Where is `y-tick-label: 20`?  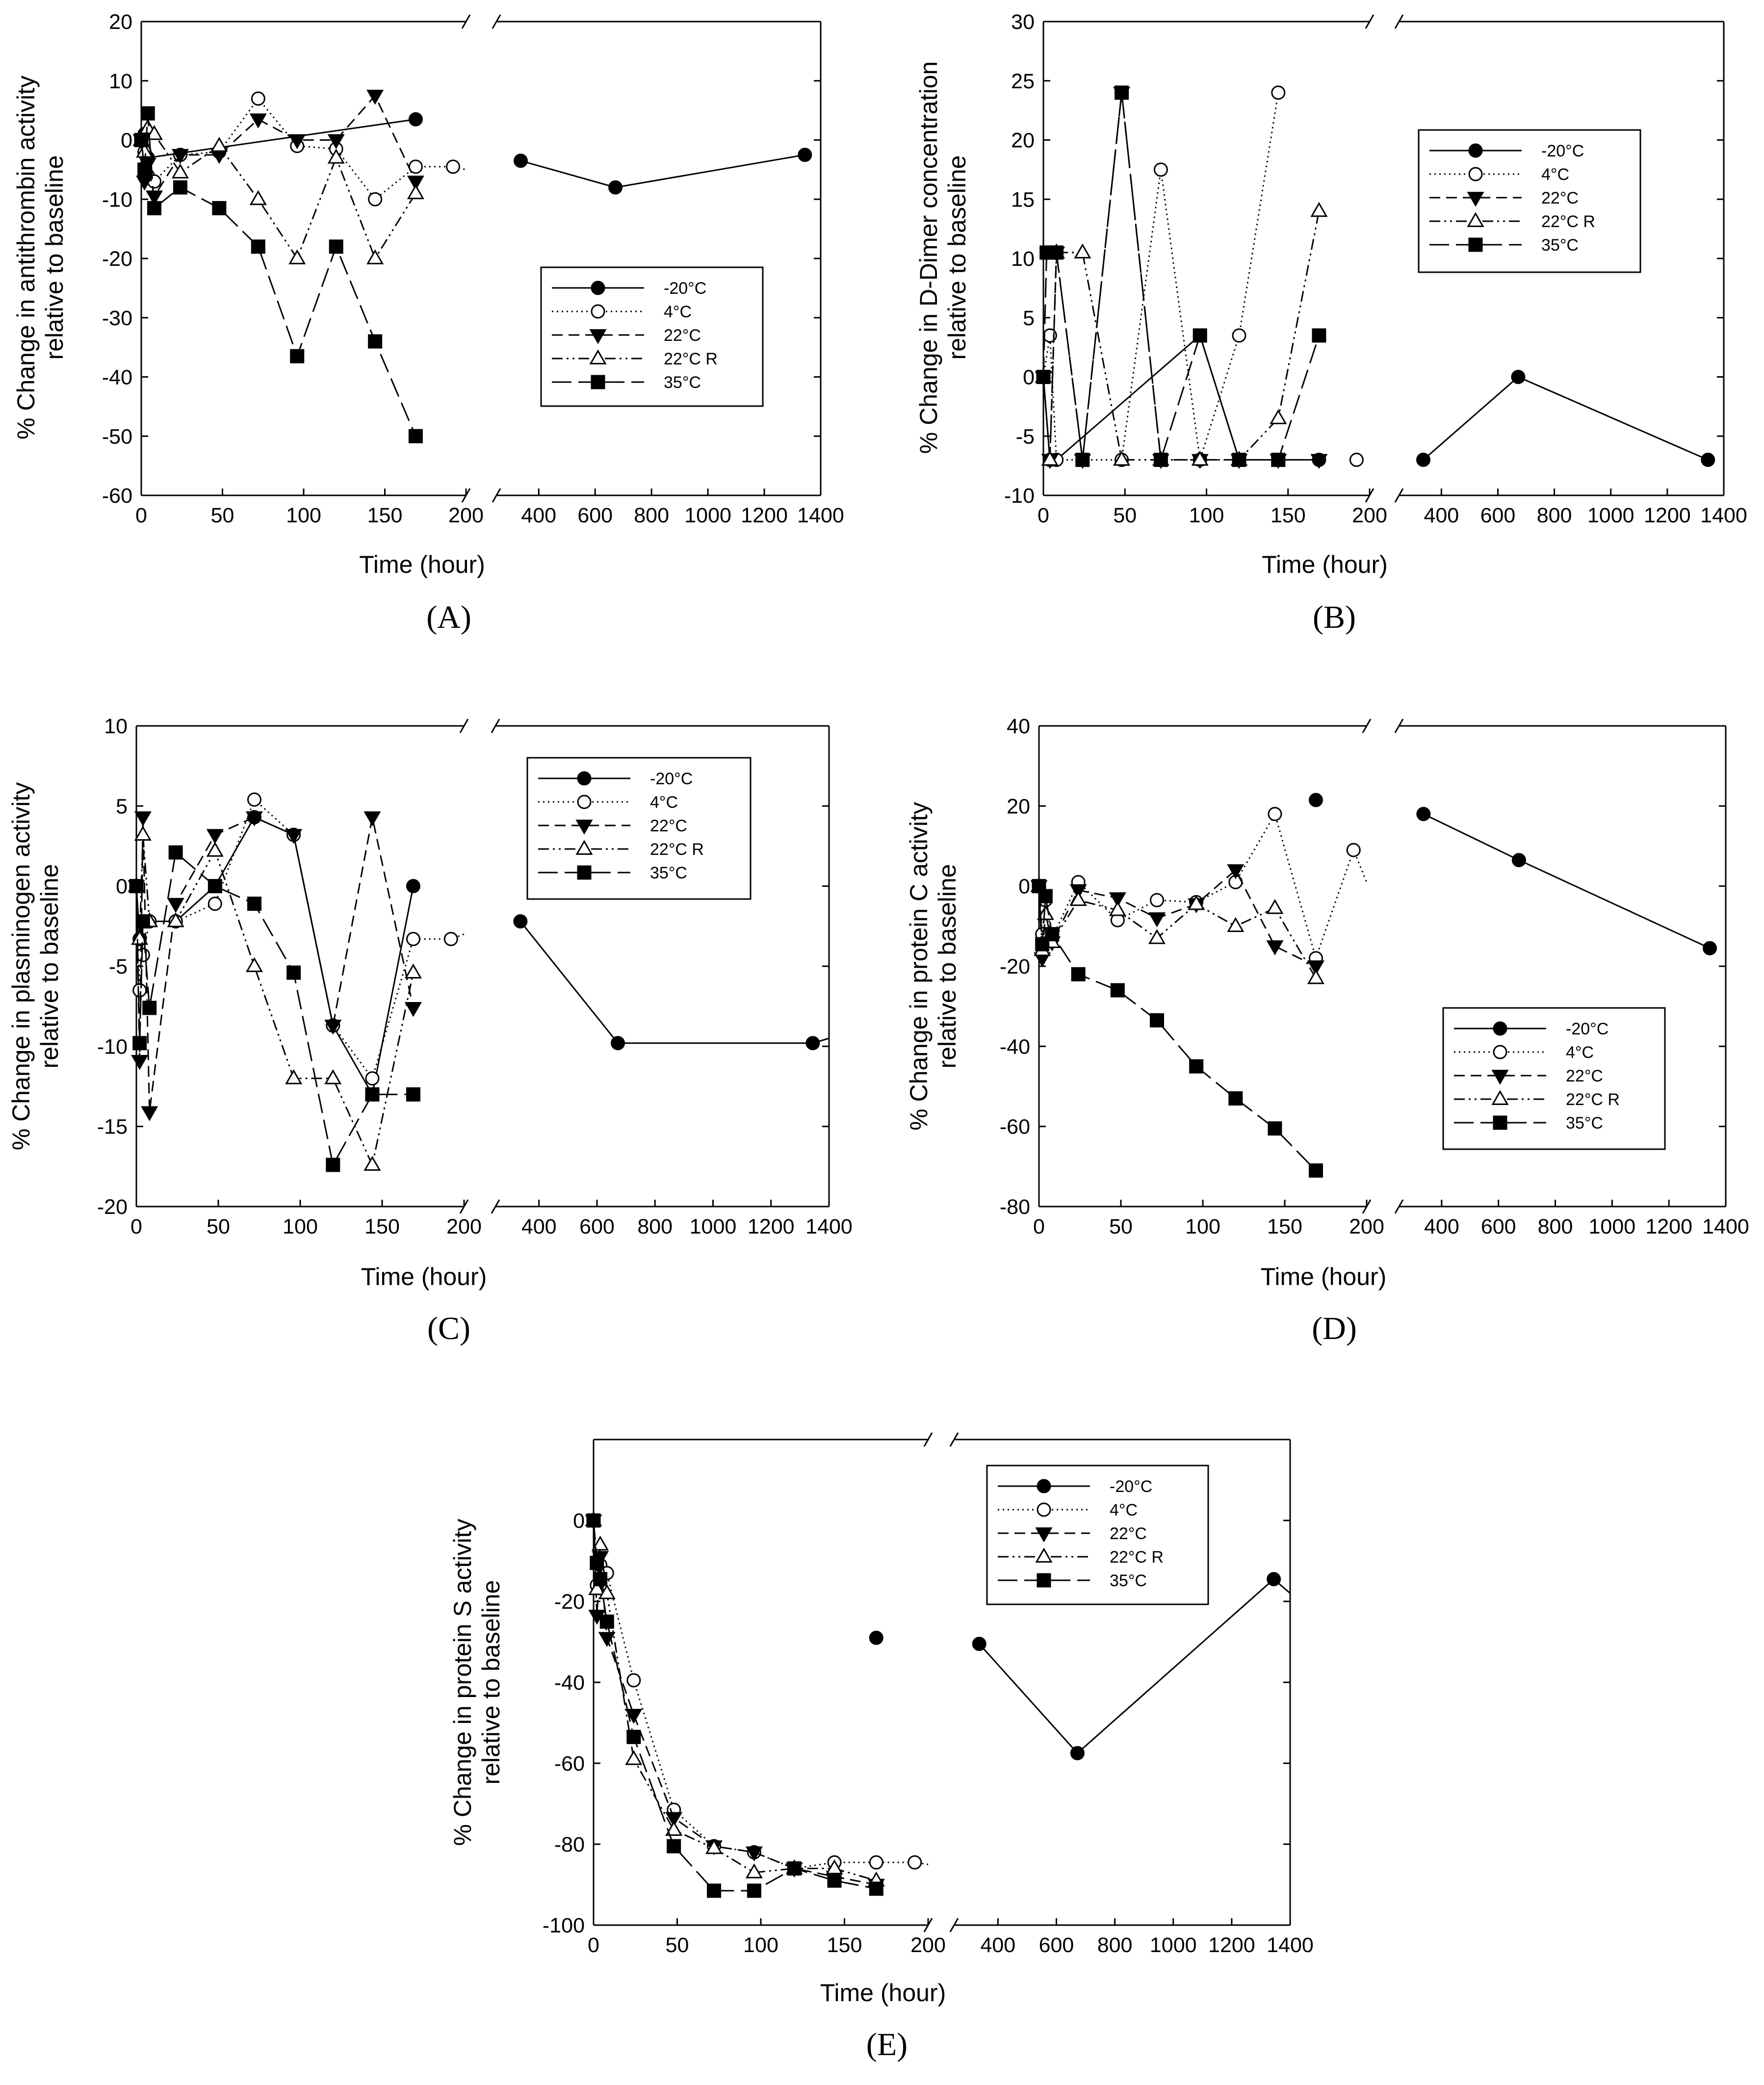 y-tick-label: 20 is located at coordinates (1019, 806).